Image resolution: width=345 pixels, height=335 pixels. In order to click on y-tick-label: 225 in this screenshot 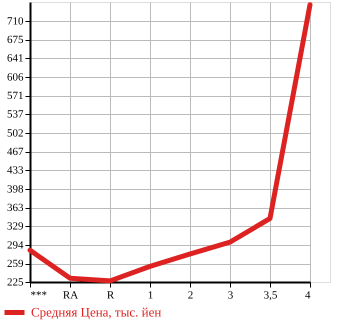, I will do `click(15, 282)`.